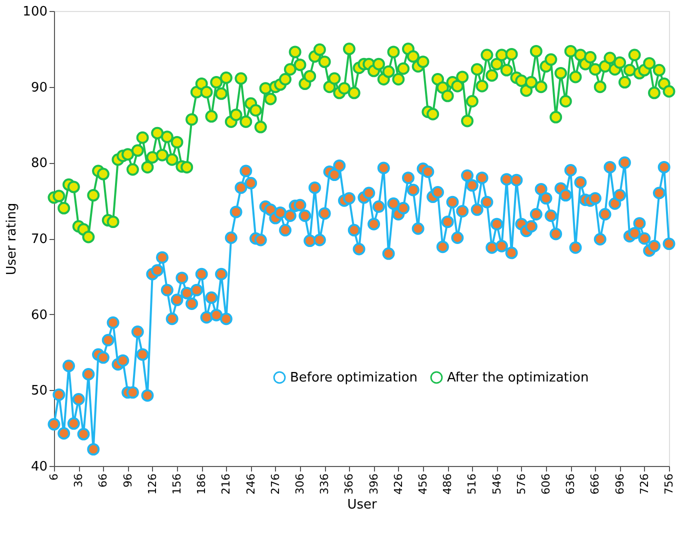  What do you see at coordinates (349, 484) in the screenshot?
I see `x-tick-label: 366` at bounding box center [349, 484].